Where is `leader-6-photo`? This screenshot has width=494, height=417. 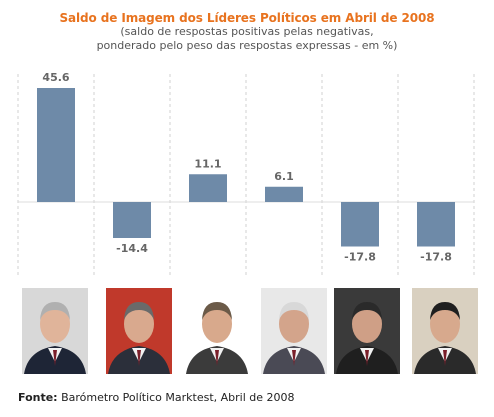
leader-6-photo is located at coordinates (445, 331).